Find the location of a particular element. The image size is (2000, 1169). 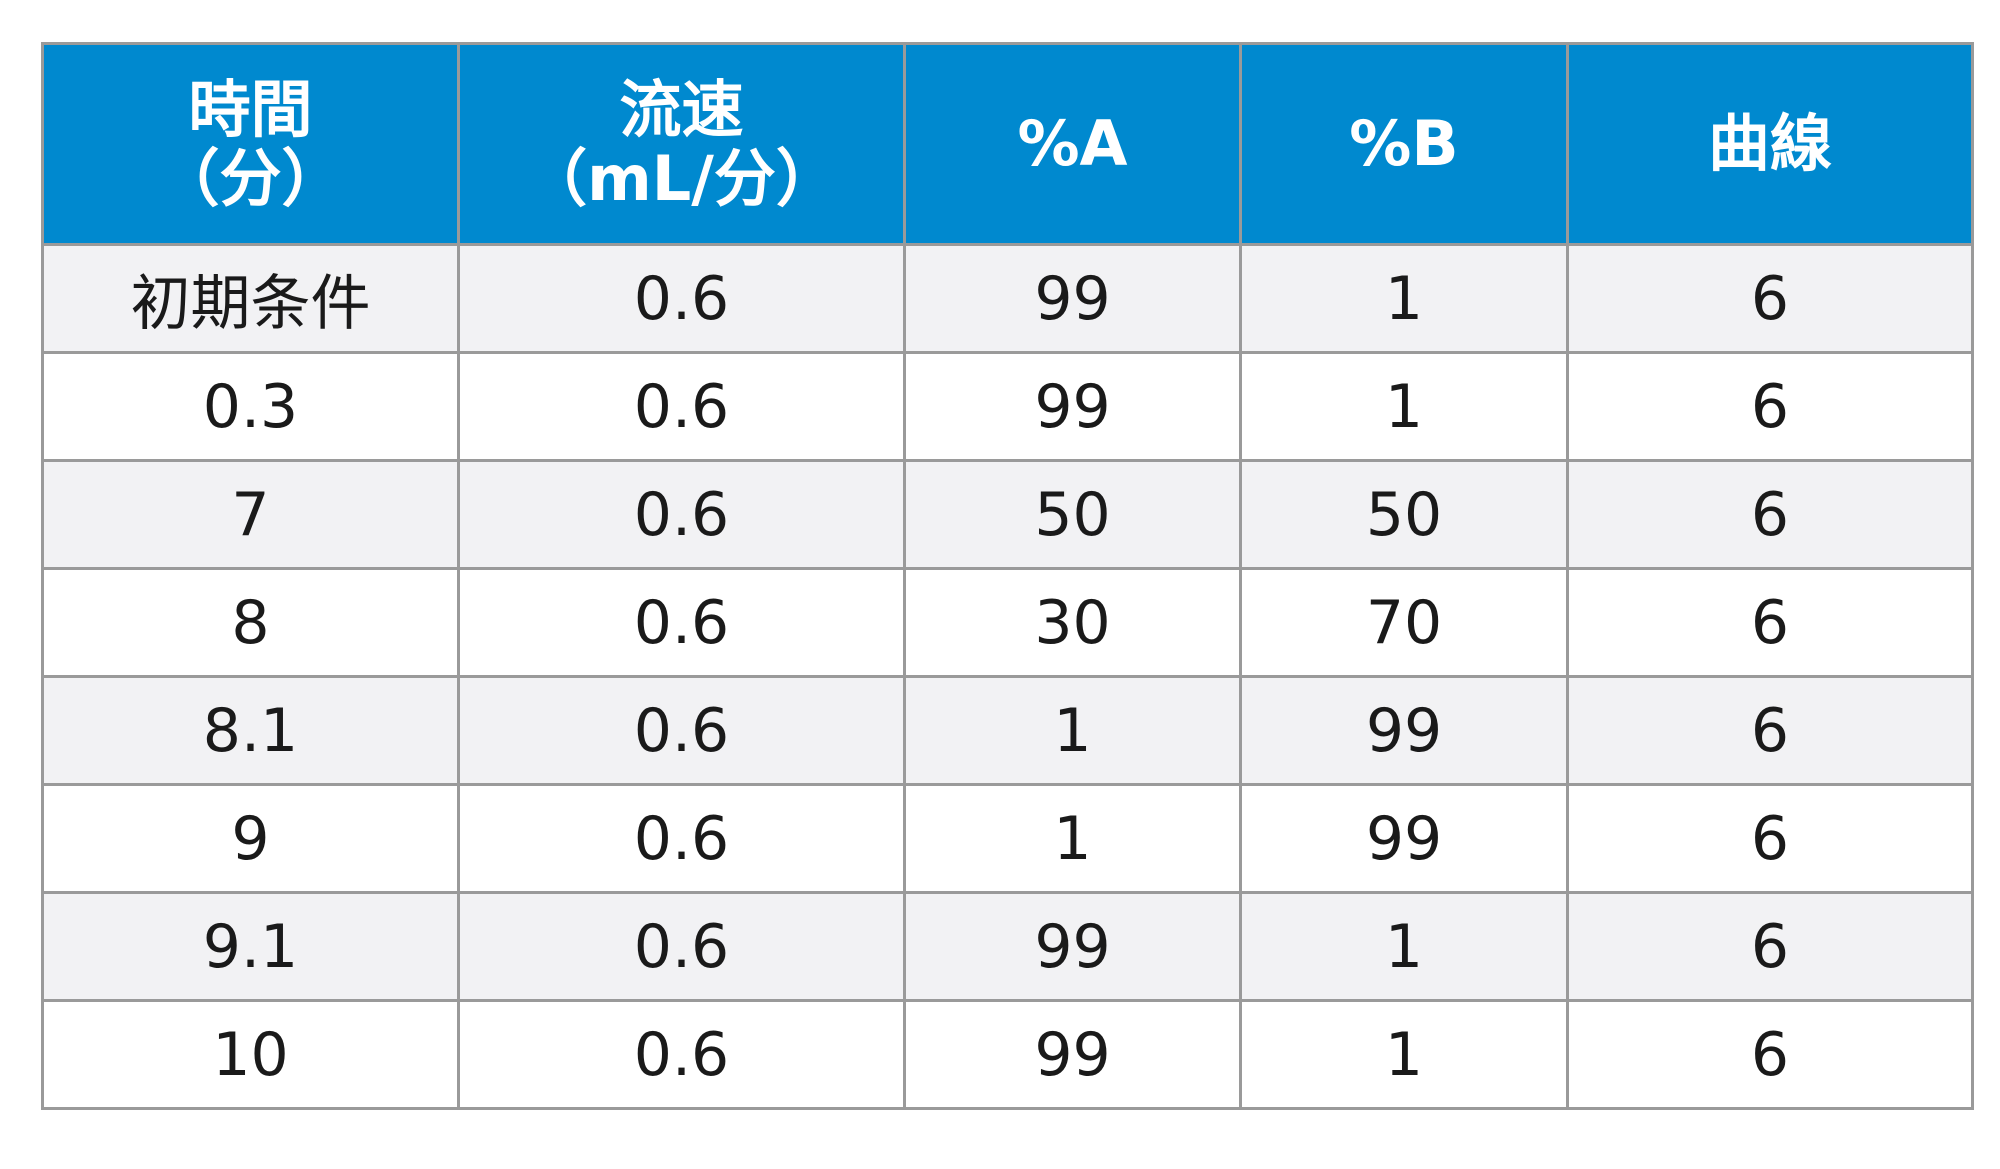

table-row: 0.3 0.6 99 1 6 is located at coordinates (1007, 406).